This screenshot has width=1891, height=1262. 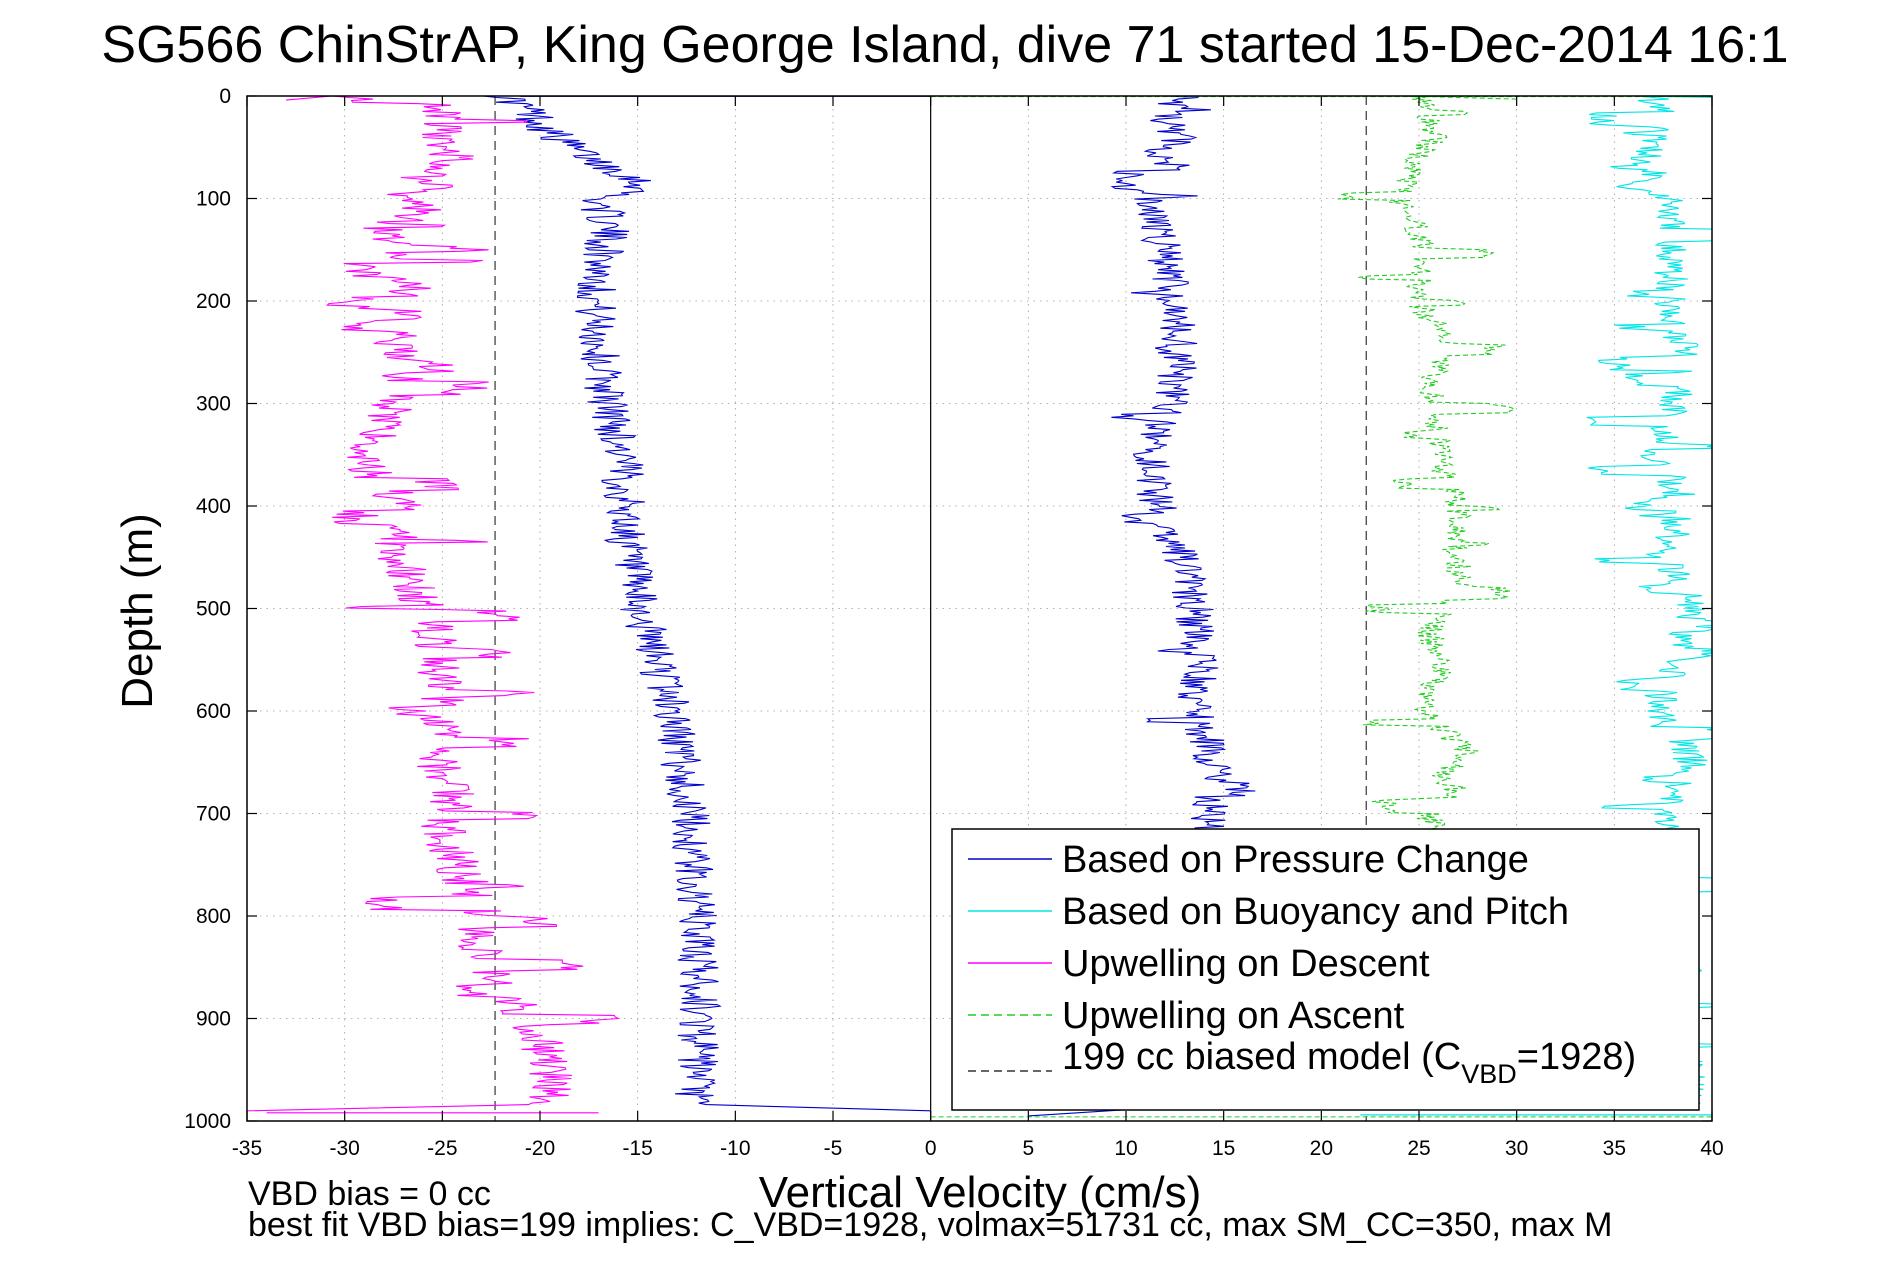 What do you see at coordinates (1233, 1016) in the screenshot?
I see `legend-label: Upwelling on Ascent` at bounding box center [1233, 1016].